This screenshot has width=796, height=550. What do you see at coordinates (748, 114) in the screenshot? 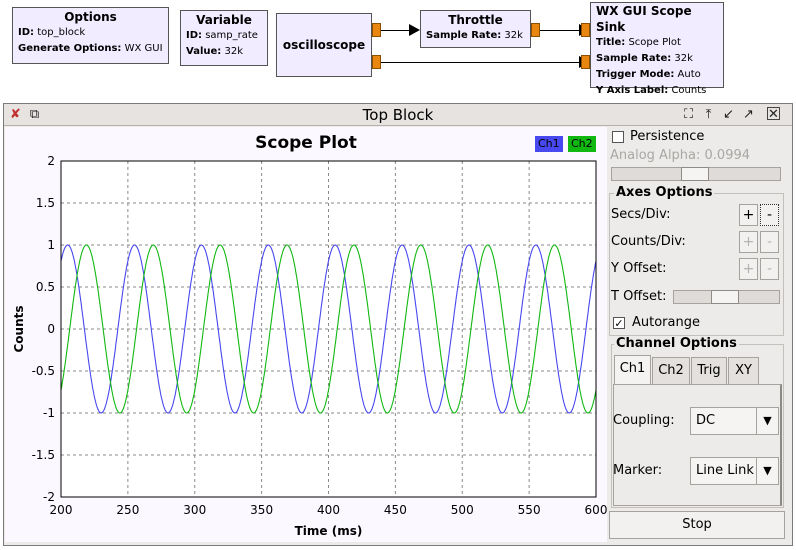
I see `maximize-icon: ↗` at bounding box center [748, 114].